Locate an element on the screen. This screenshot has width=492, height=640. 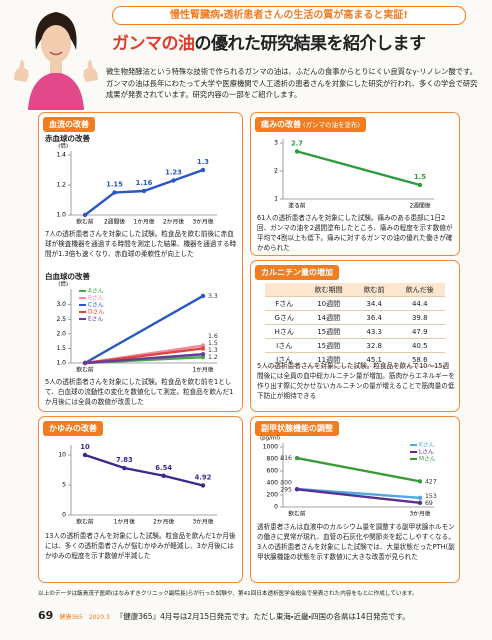
data-label: 300 is located at coordinates (286, 482).